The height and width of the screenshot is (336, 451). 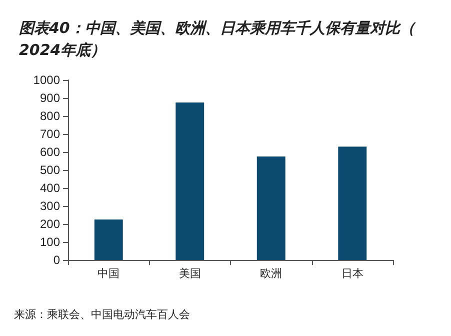 What do you see at coordinates (50, 224) in the screenshot?
I see `y-tick-label: 200` at bounding box center [50, 224].